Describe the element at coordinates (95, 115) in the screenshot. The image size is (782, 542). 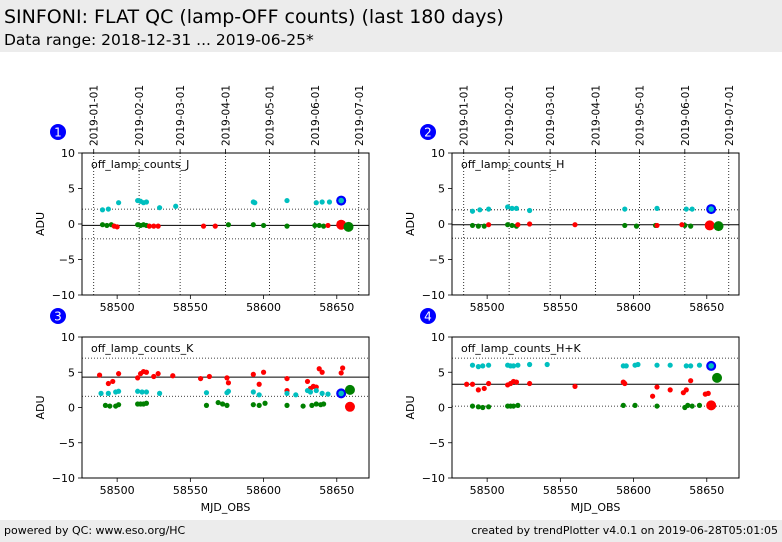
I see `date-tick-label: 2019-01-01` at that location.